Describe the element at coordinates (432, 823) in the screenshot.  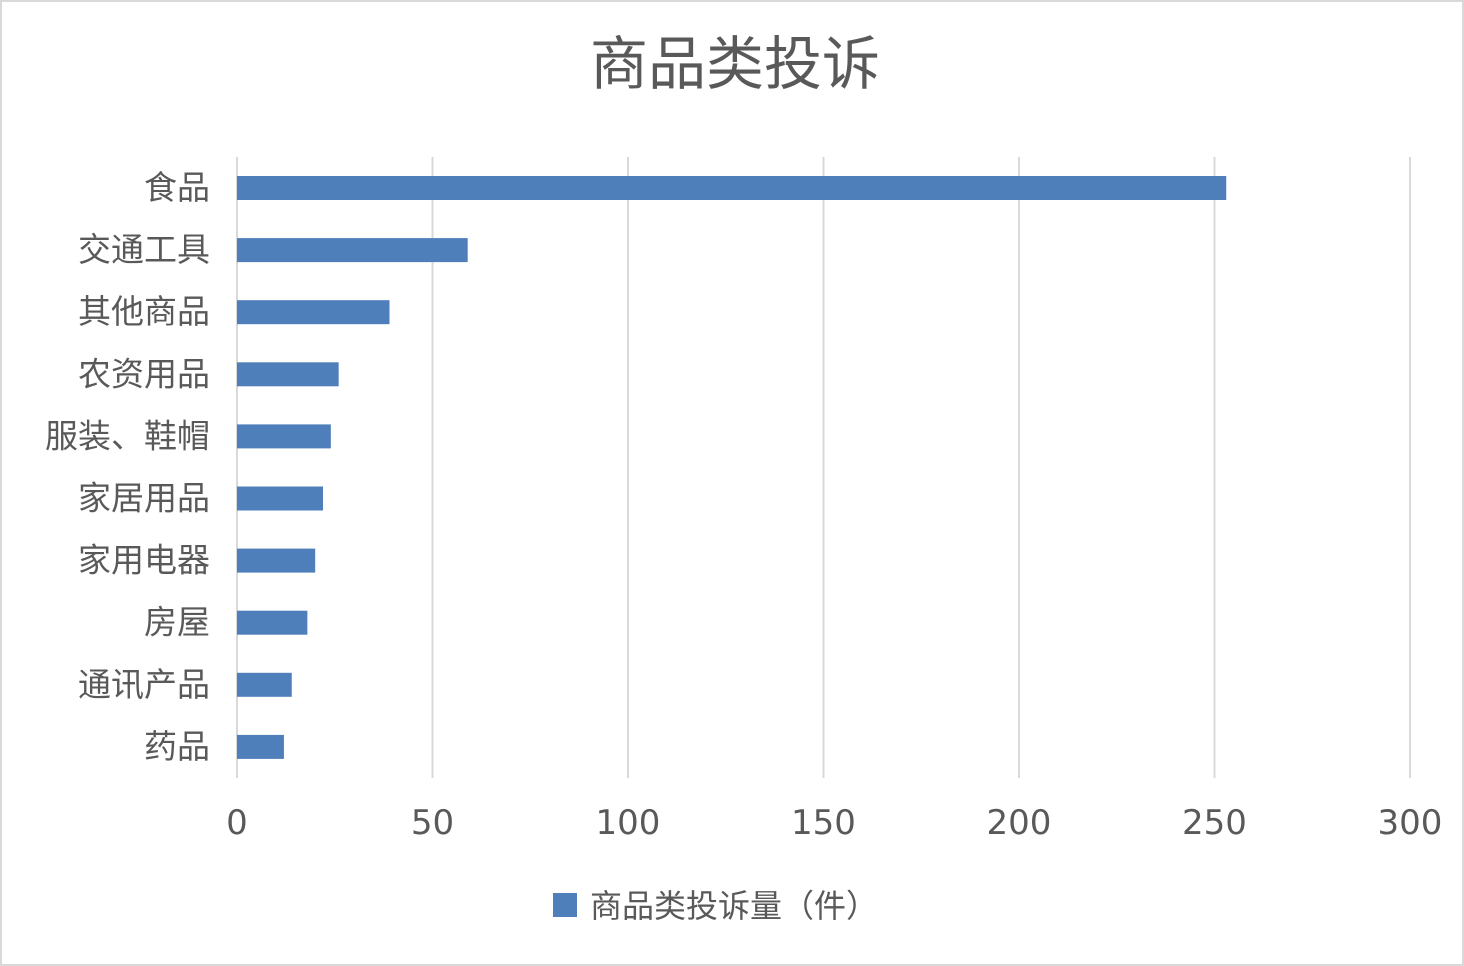
I see `x-tick-label-50: 50` at that location.